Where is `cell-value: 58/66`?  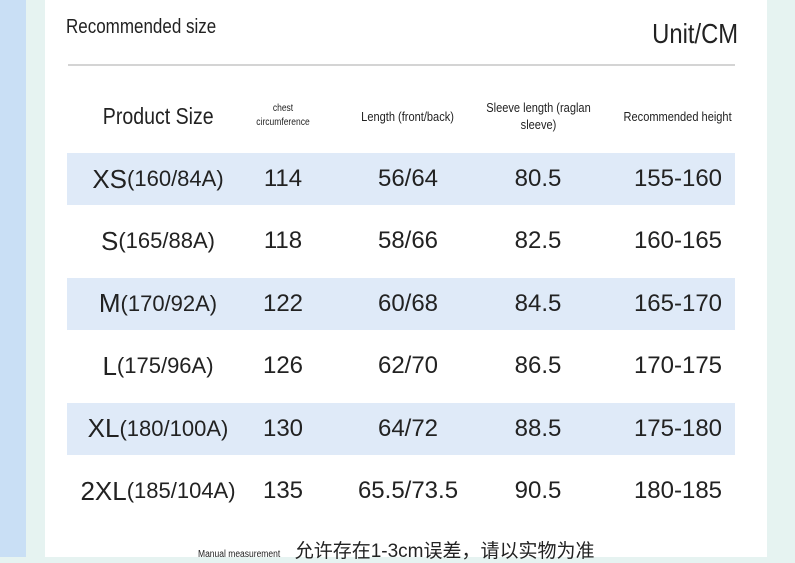 cell-value: 58/66 is located at coordinates (408, 241).